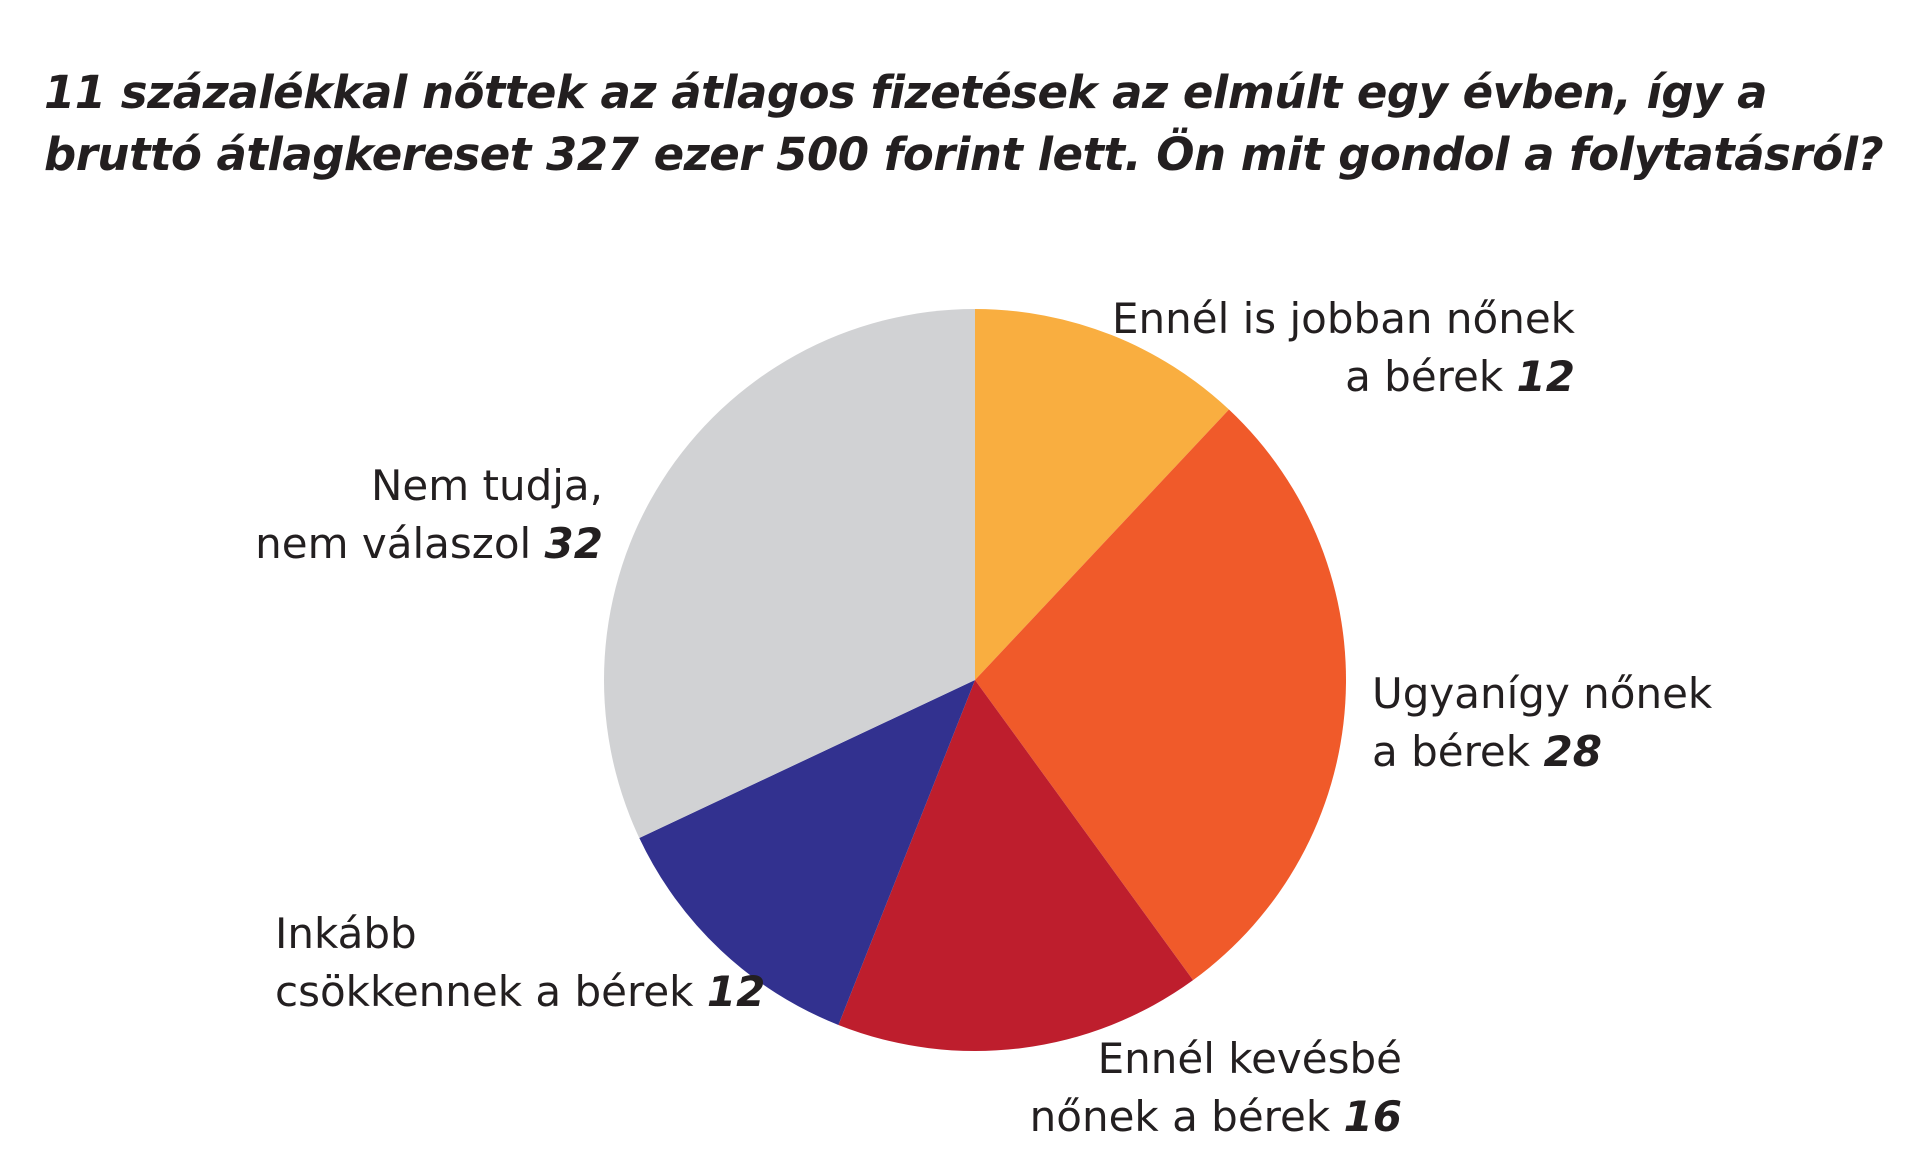 This screenshot has height=1169, width=1919. Describe the element at coordinates (484, 962) in the screenshot. I see `category-label: Inkább csökkennek a bérek` at that location.